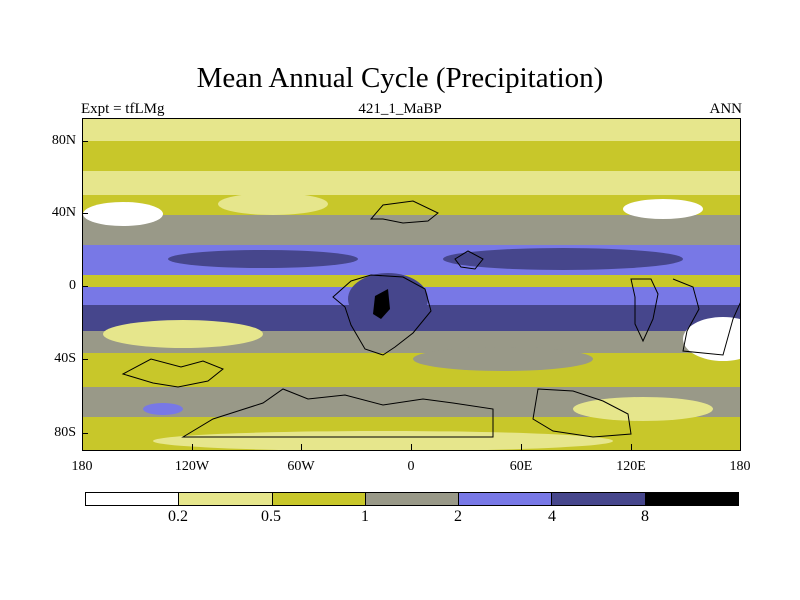  Describe the element at coordinates (411, 370) in the screenshot. I see `band-south-mid` at that location.